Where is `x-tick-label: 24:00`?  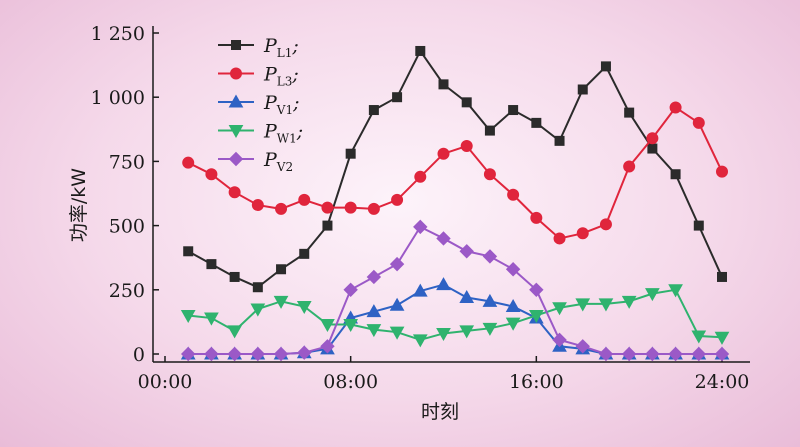 x-tick-label: 24:00 is located at coordinates (722, 382).